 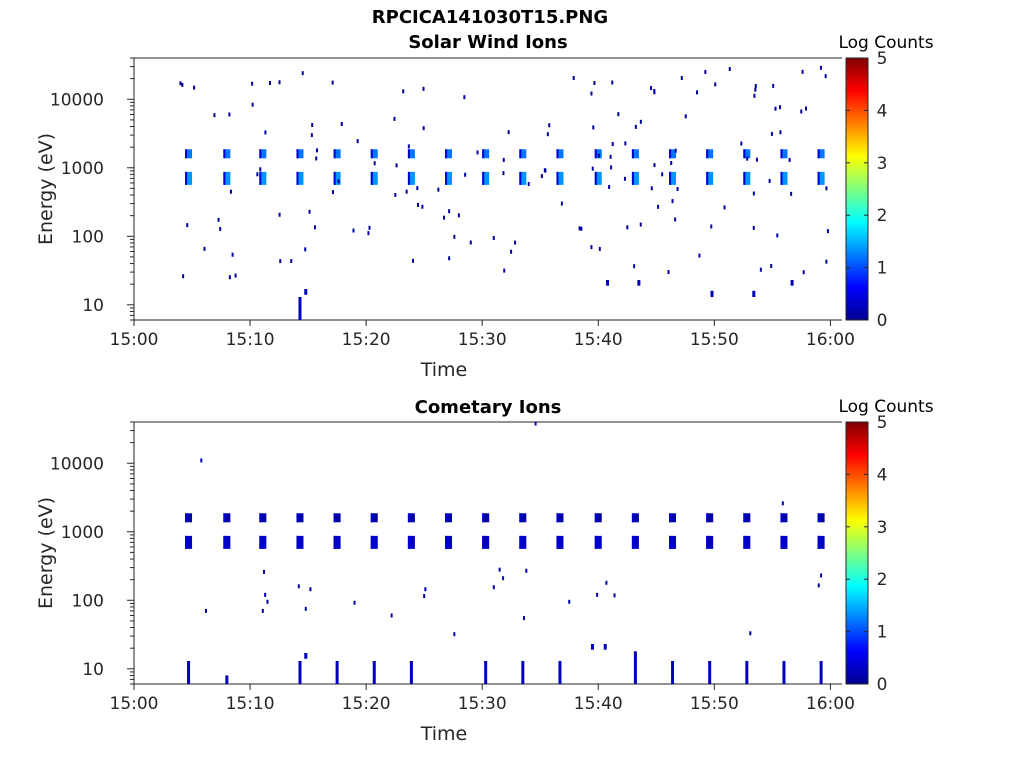 What do you see at coordinates (882, 423) in the screenshot?
I see `colorbar-tick-label: 5` at bounding box center [882, 423].